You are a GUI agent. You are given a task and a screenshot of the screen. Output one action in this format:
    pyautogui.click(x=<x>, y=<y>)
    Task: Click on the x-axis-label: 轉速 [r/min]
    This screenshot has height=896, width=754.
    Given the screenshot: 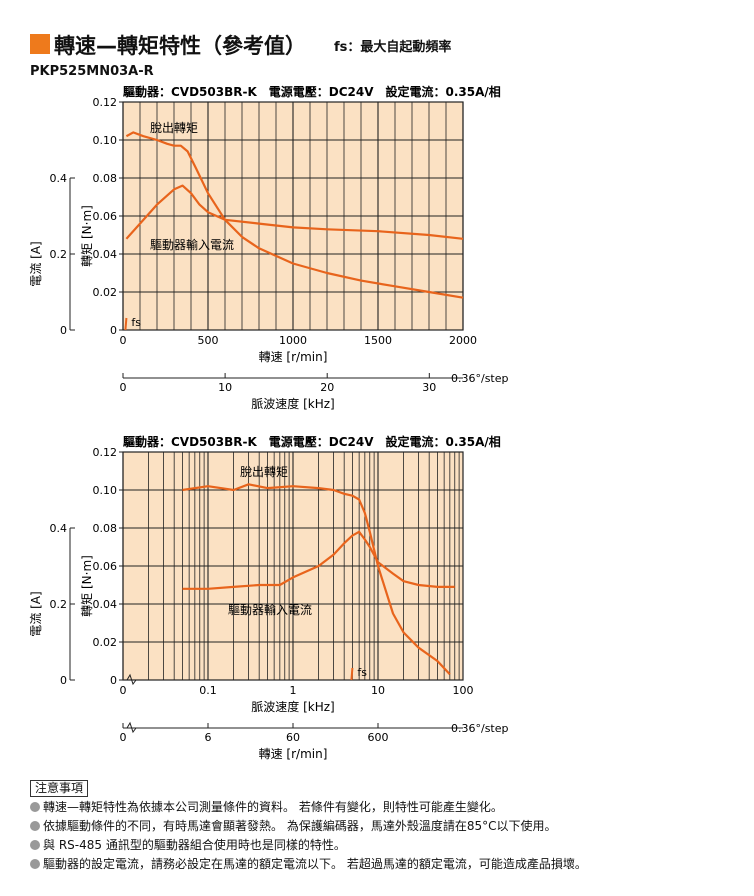 What is the action you would take?
    pyautogui.click(x=293, y=357)
    